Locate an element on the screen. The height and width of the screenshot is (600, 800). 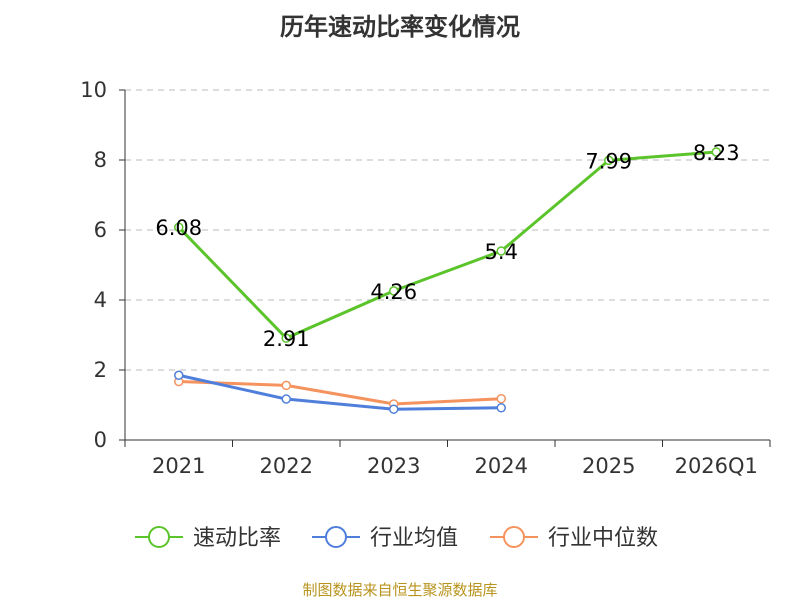
y-tick-label: 8 is located at coordinates (100, 160).